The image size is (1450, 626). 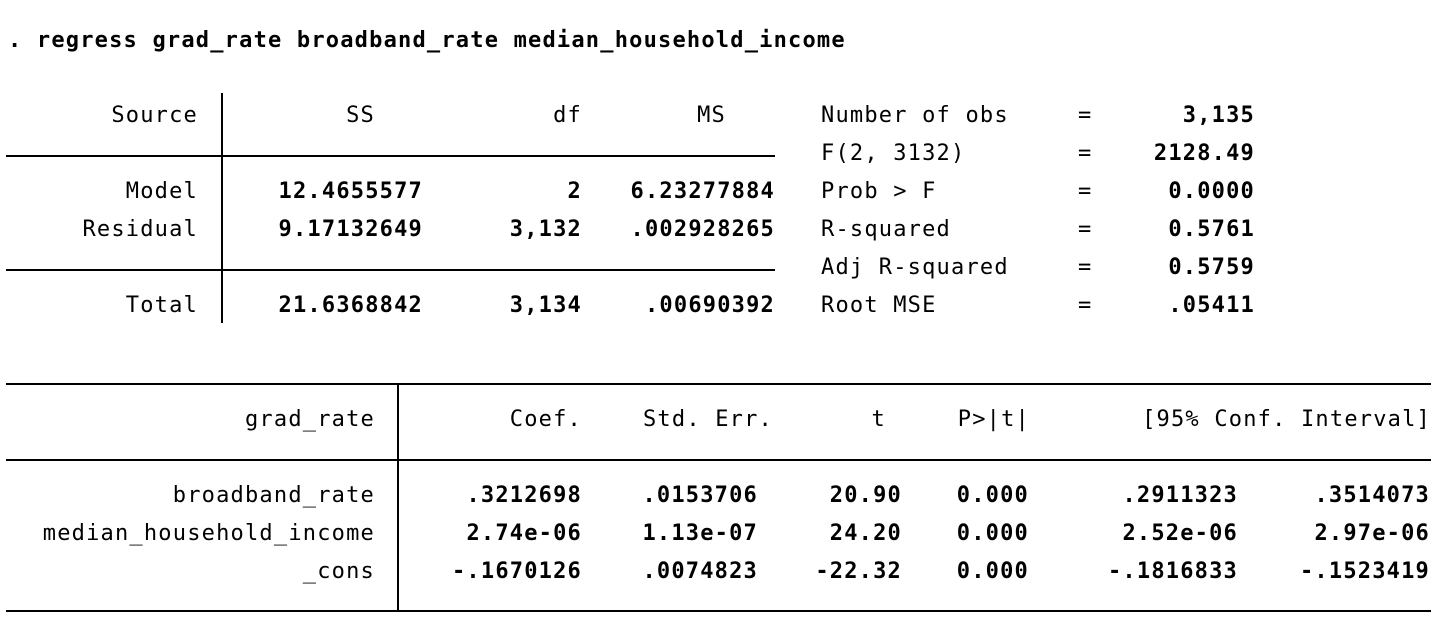 What do you see at coordinates (718, 611) in the screenshot?
I see `coef-bottom-rule` at bounding box center [718, 611].